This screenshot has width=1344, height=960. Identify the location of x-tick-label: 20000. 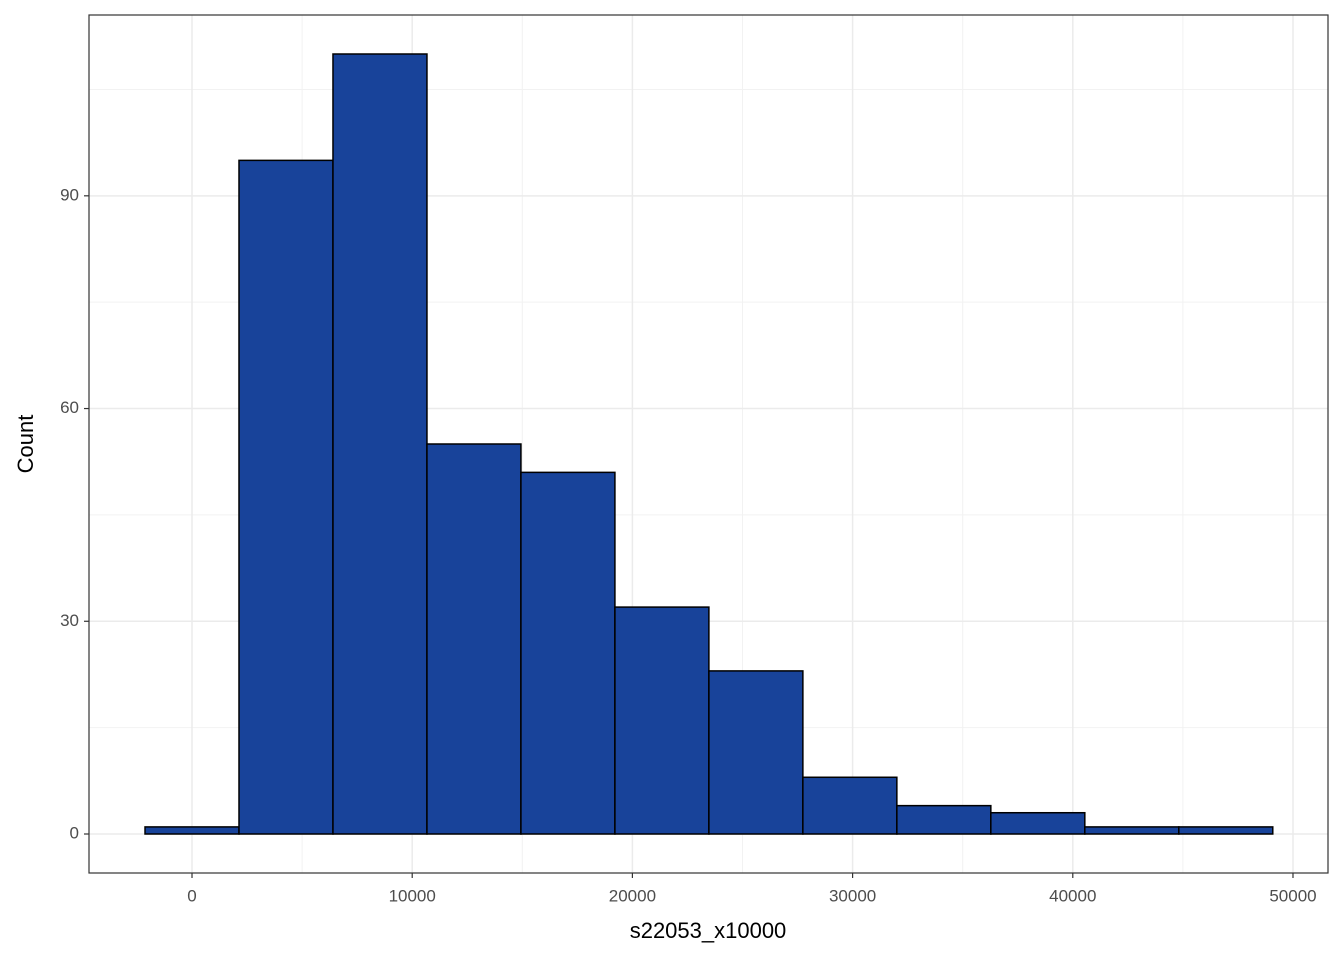
(632, 895).